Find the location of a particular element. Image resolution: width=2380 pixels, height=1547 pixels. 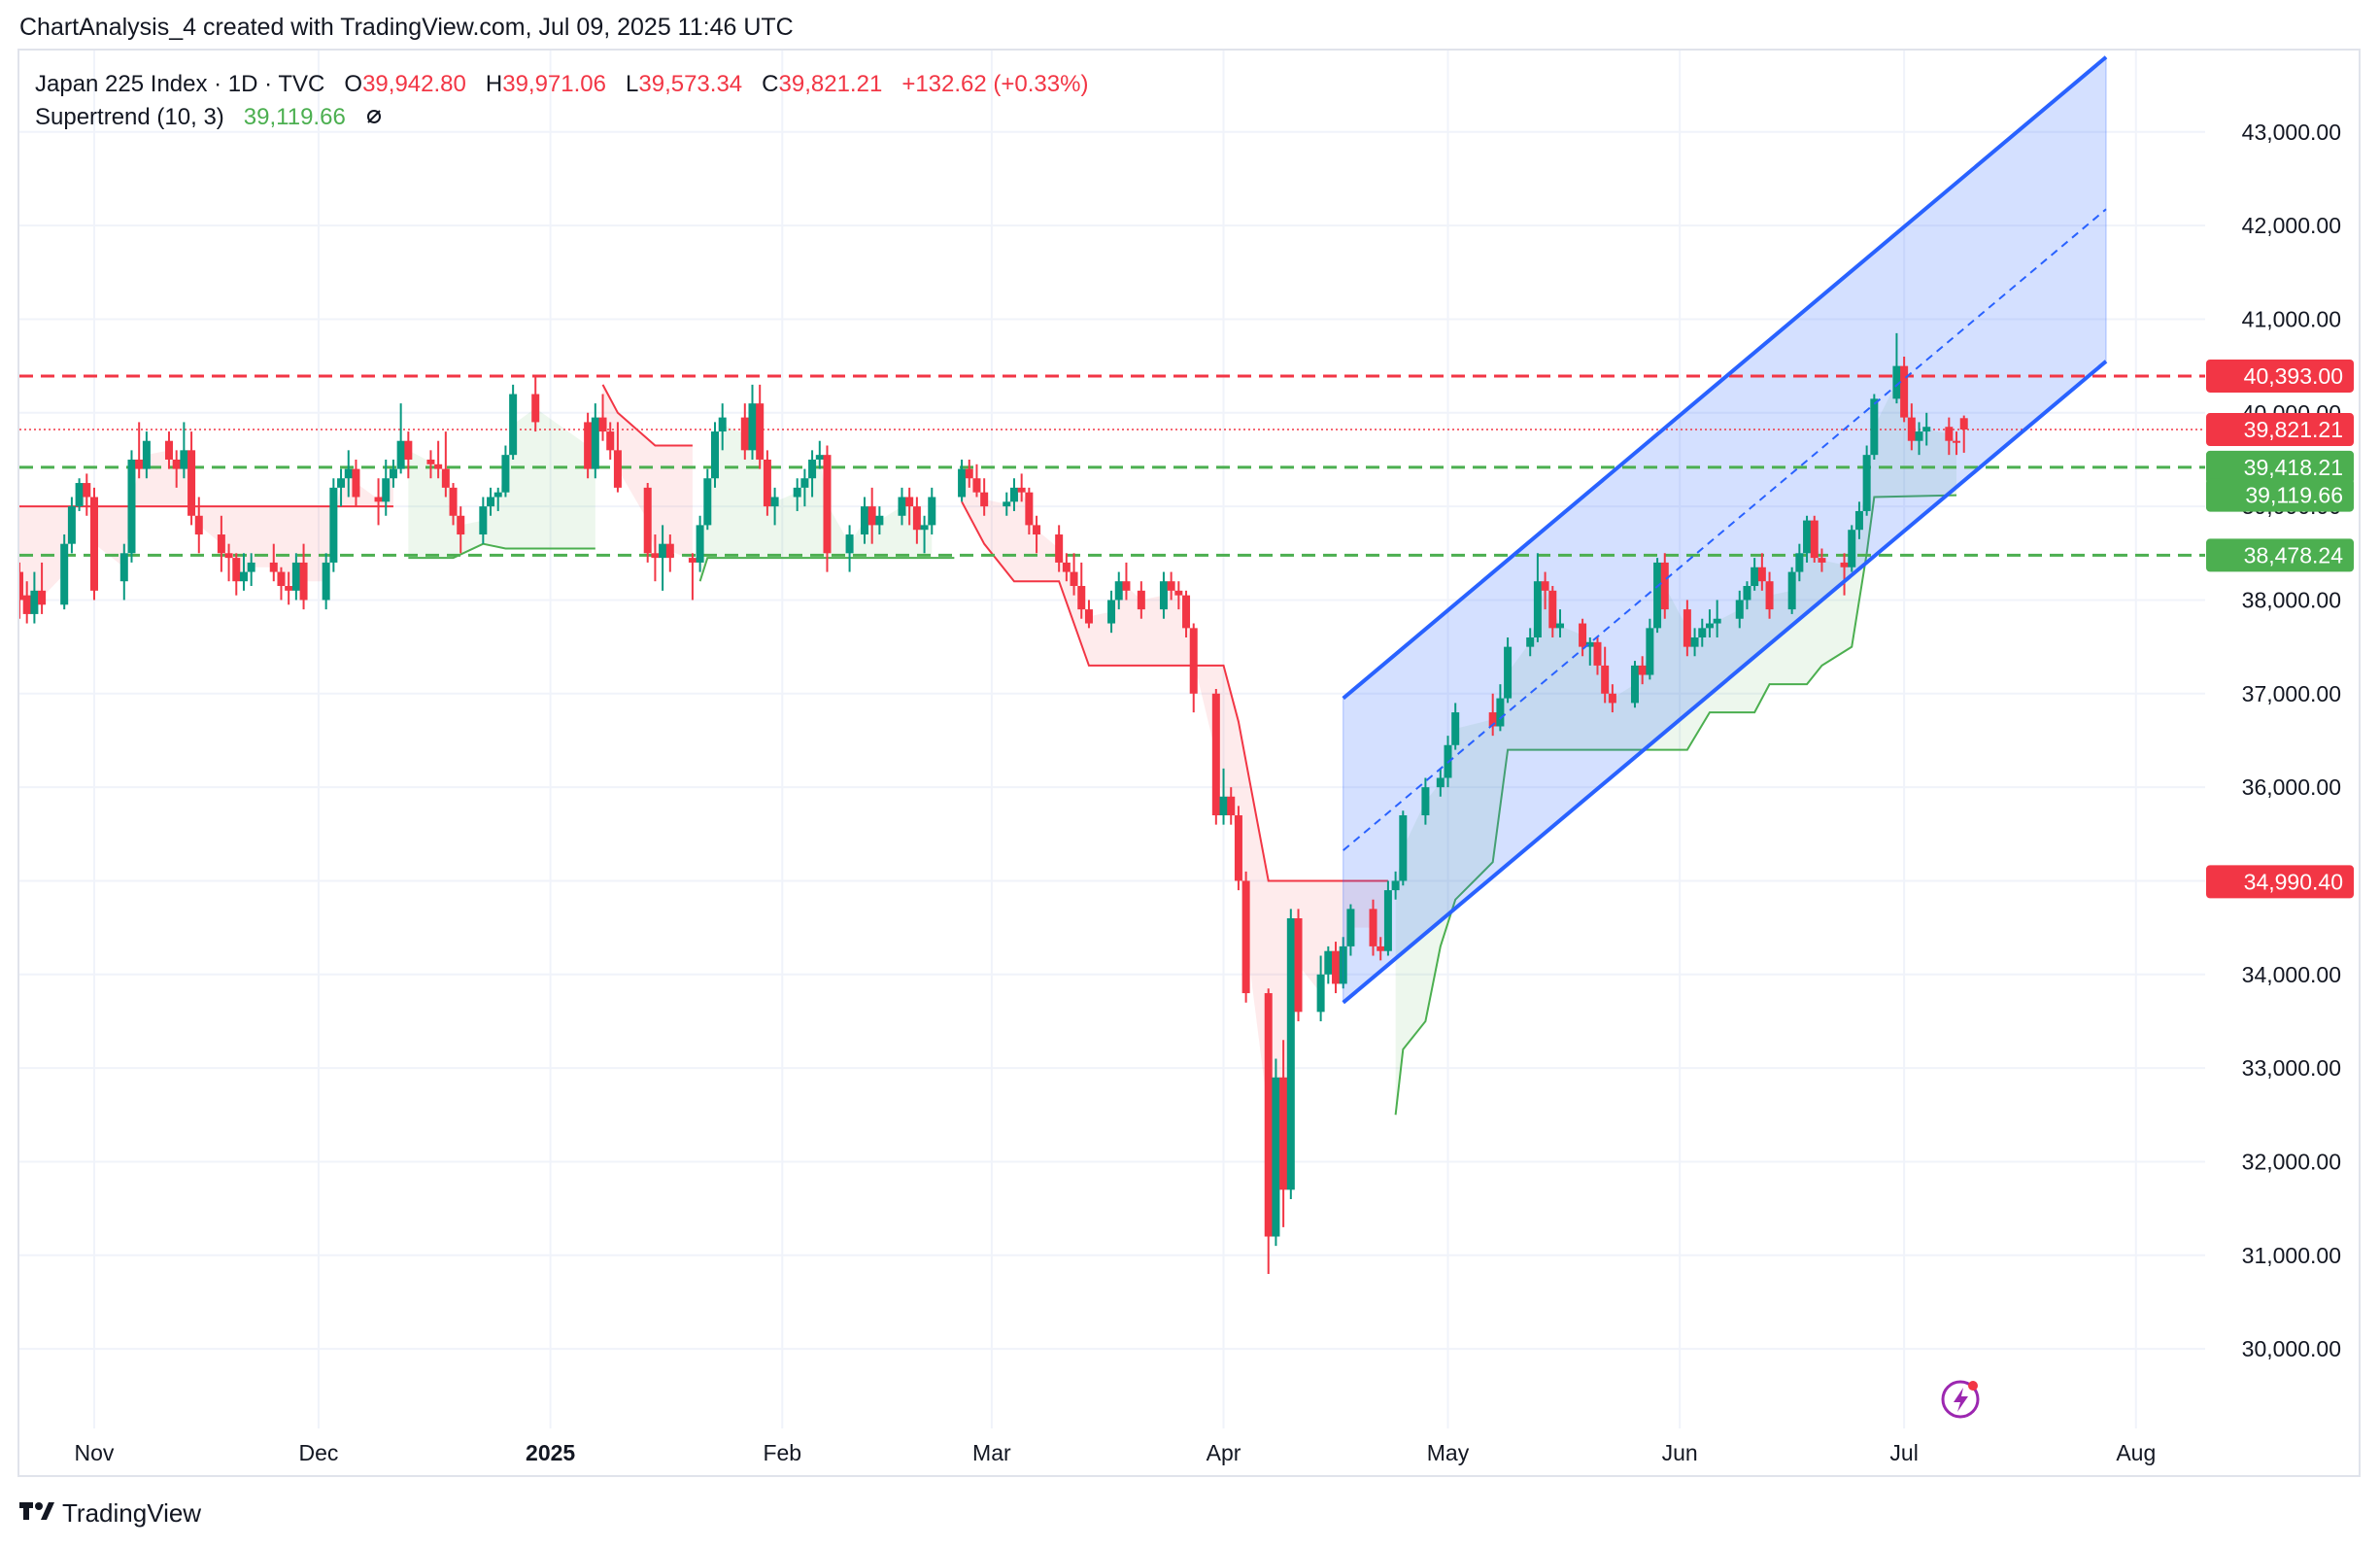

symbol-label: Japan 225 Index · 1D · TVC is located at coordinates (180, 84).